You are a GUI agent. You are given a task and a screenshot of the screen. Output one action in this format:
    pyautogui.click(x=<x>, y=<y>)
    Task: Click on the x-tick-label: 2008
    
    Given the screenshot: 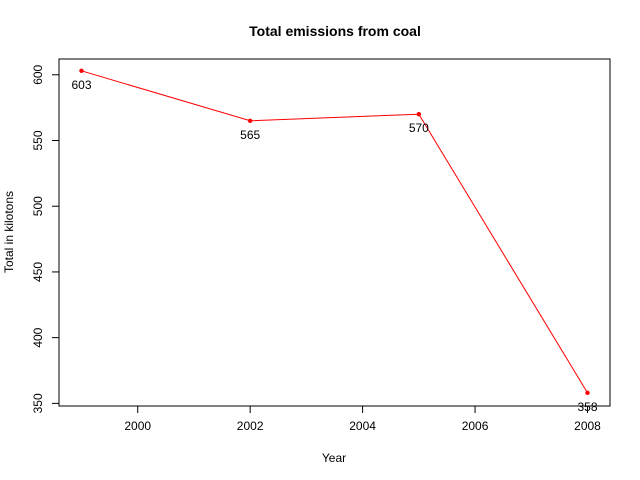 What is the action you would take?
    pyautogui.click(x=587, y=426)
    